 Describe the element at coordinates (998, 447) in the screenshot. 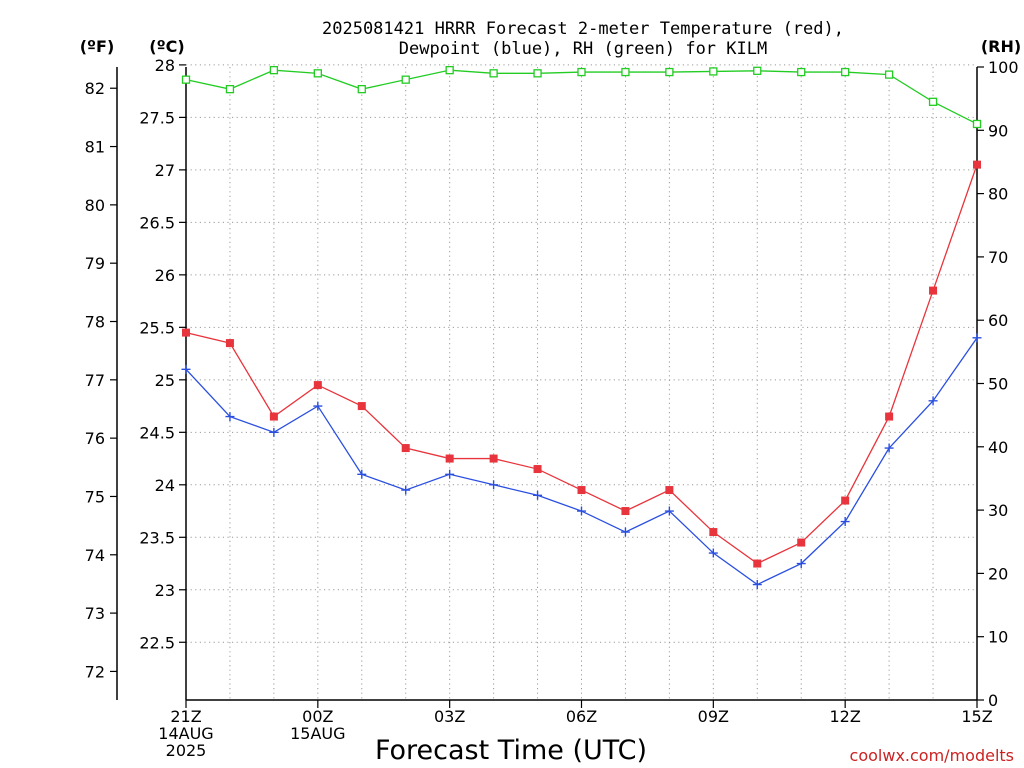

I see `rh-tick-label: 40` at that location.